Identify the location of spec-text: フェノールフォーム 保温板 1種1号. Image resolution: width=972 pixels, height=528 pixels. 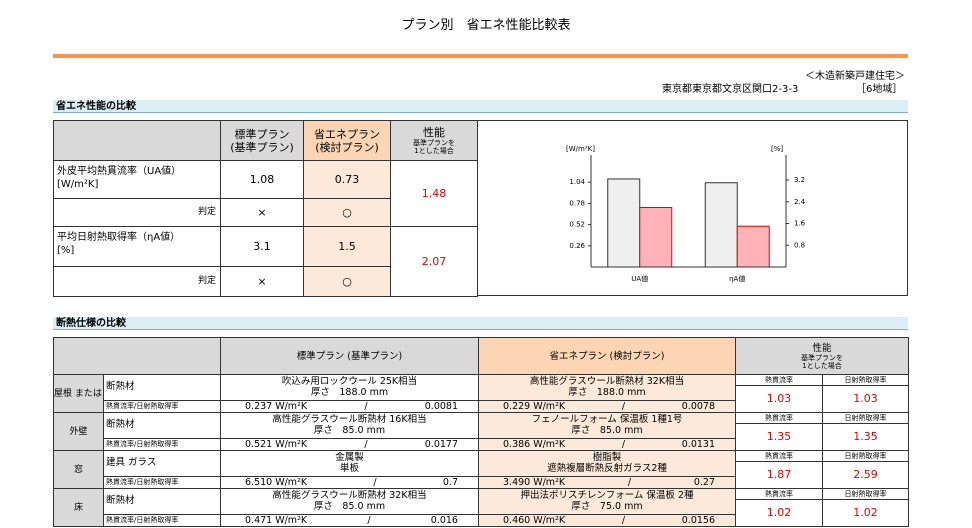
(607, 420).